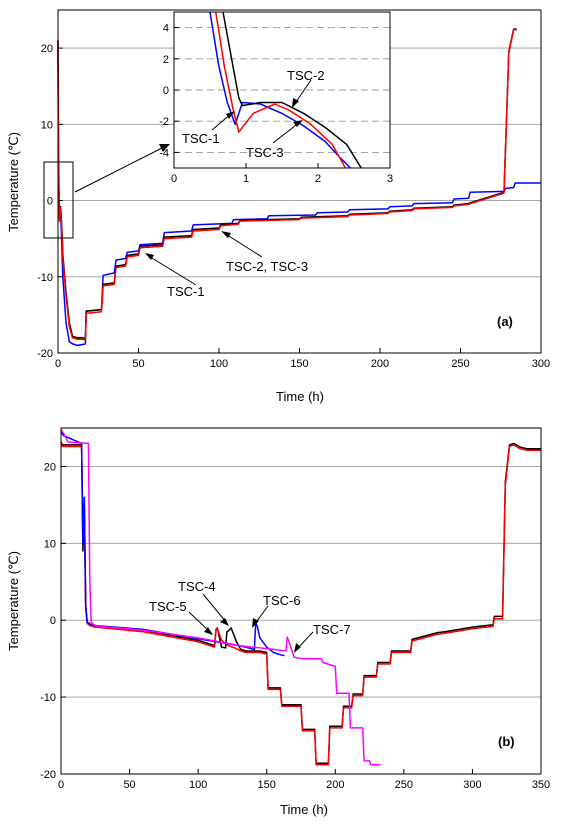 The height and width of the screenshot is (828, 567). Describe the element at coordinates (129, 785) in the screenshot. I see `panel-b-x-tick-label: 50` at that location.